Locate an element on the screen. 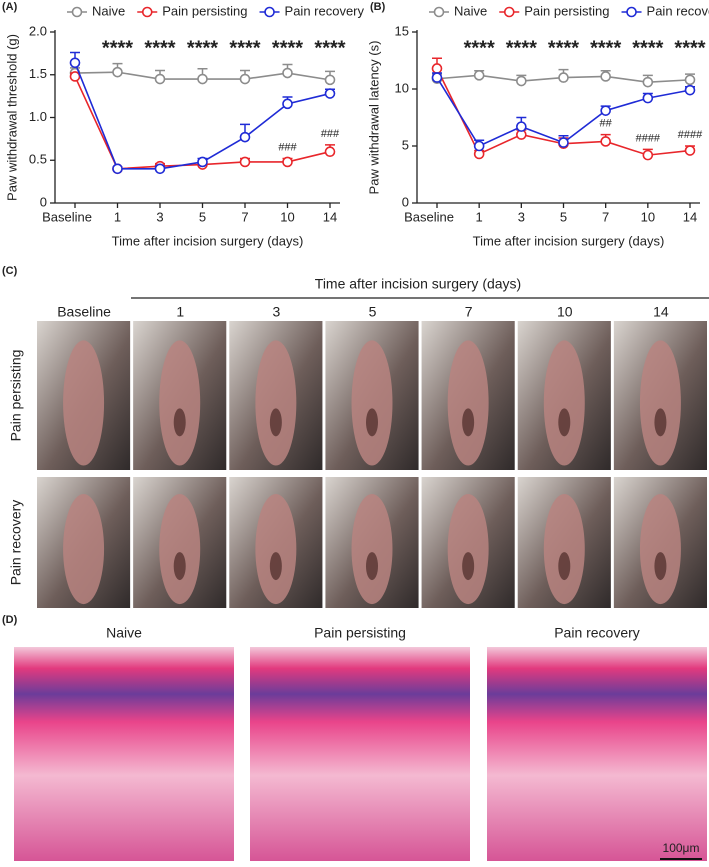  panel-label: (C) is located at coordinates (10, 271).